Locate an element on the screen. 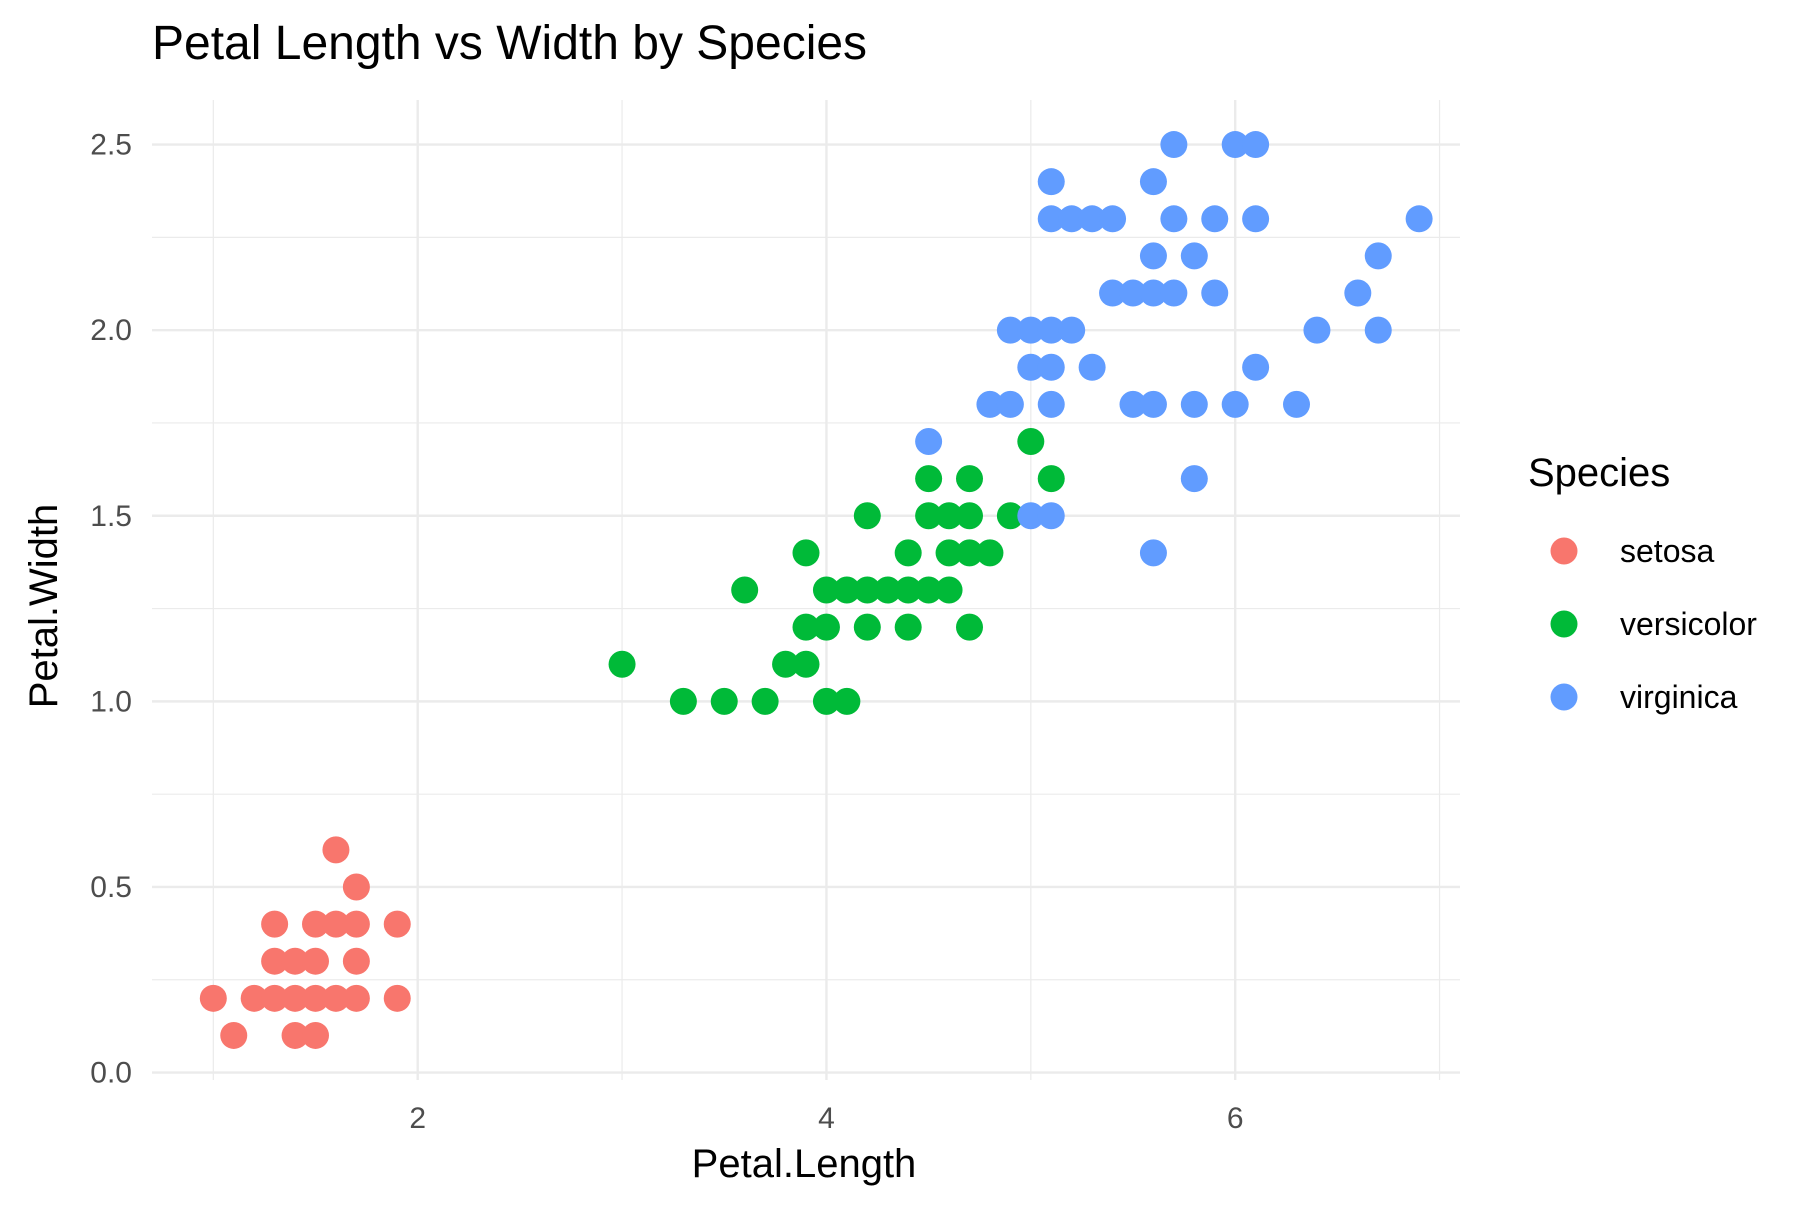 The width and height of the screenshot is (1800, 1205). y-tick-label: 0.5 is located at coordinates (111, 887).